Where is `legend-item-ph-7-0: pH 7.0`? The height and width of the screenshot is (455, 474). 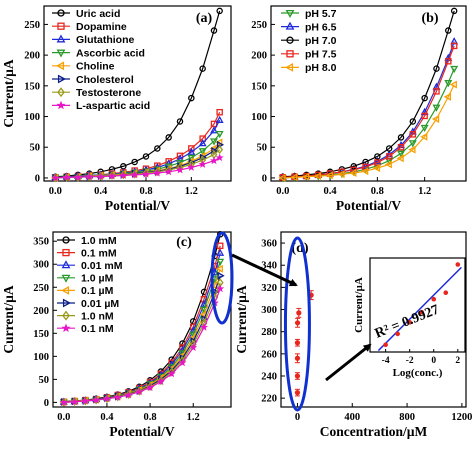
legend-item-ph-7-0: pH 7.0 is located at coordinates (309, 41).